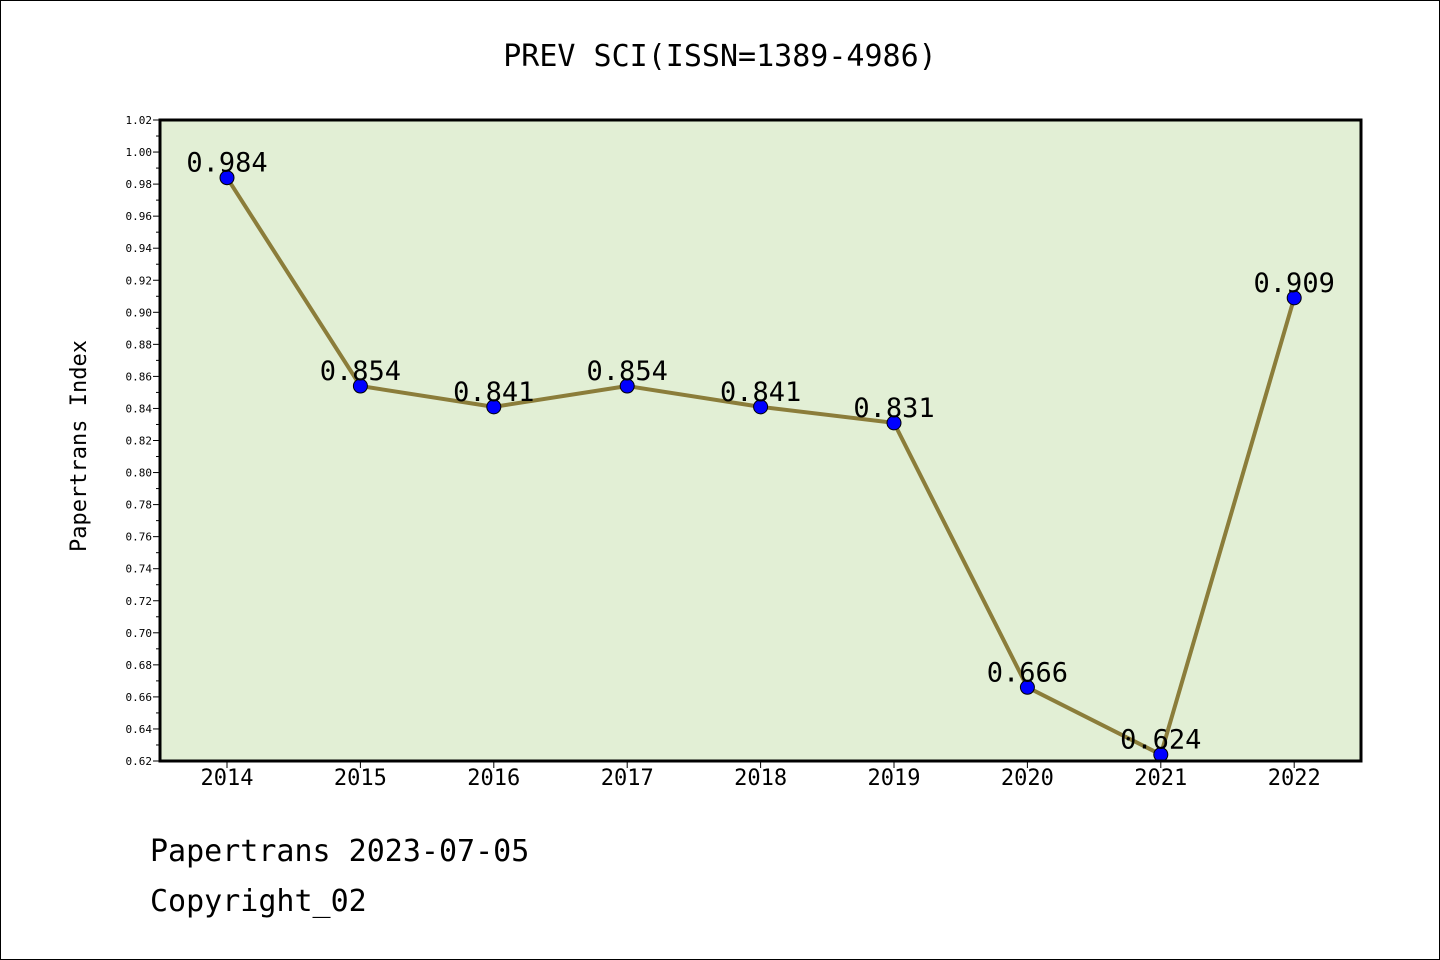 The image size is (1440, 960). Describe the element at coordinates (360, 778) in the screenshot. I see `x-tick-label: 2015` at that location.